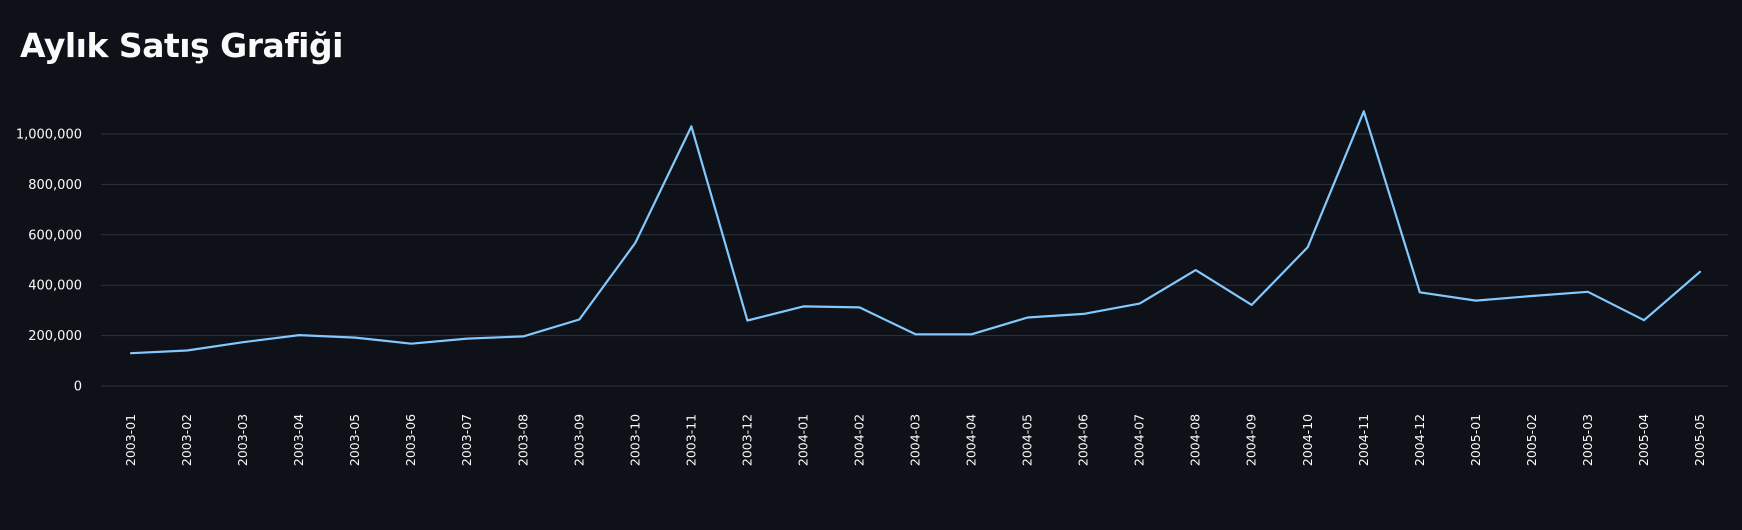 This screenshot has width=1742, height=530. What do you see at coordinates (578, 440) in the screenshot?
I see `x-tick-label: 2003-09` at bounding box center [578, 440].